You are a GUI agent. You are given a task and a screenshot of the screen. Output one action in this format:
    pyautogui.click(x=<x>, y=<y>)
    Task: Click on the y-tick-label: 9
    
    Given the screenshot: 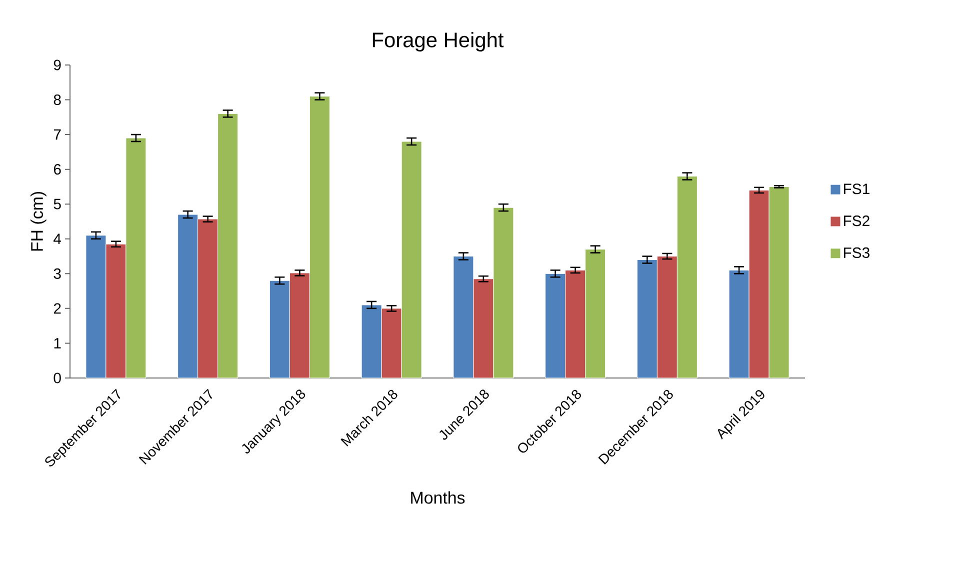 What is the action you would take?
    pyautogui.click(x=57, y=65)
    